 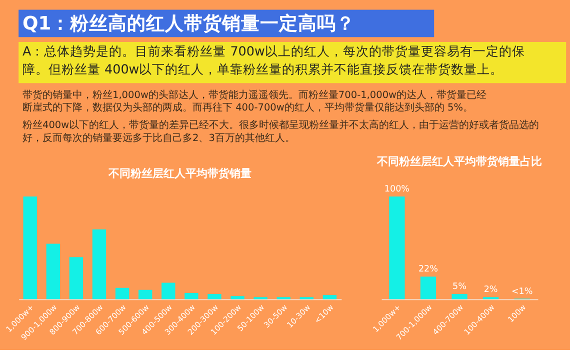 What do you see at coordinates (254, 101) in the screenshot?
I see `text: 带货的销量中，粉丝1,000w的头部达人，带货能力遥遥领先。而粉丝量700-1,000w的达人，带货量已经断崖式的下降，数据仅为头部的两成。而再往下 400-700w的红人，平均带货量仅能达到头部的 5%。` at bounding box center [254, 101].